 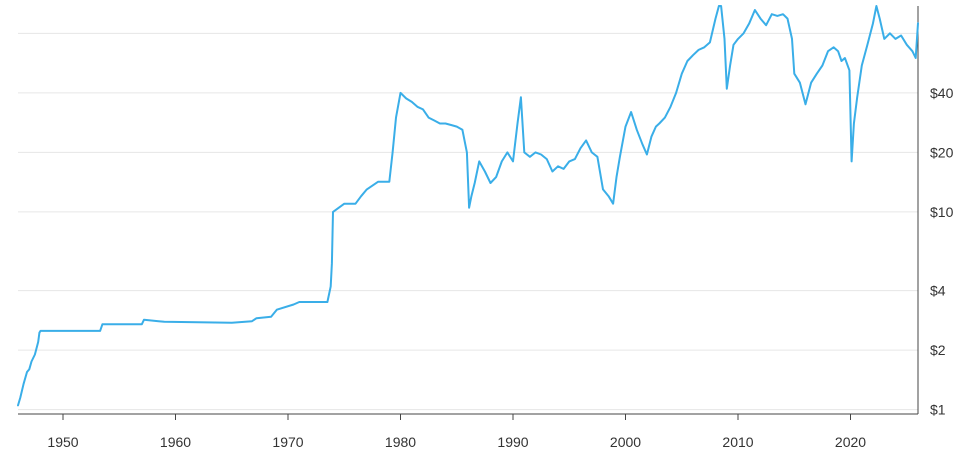 I want to click on y-tick-label: $2, so click(x=938, y=350).